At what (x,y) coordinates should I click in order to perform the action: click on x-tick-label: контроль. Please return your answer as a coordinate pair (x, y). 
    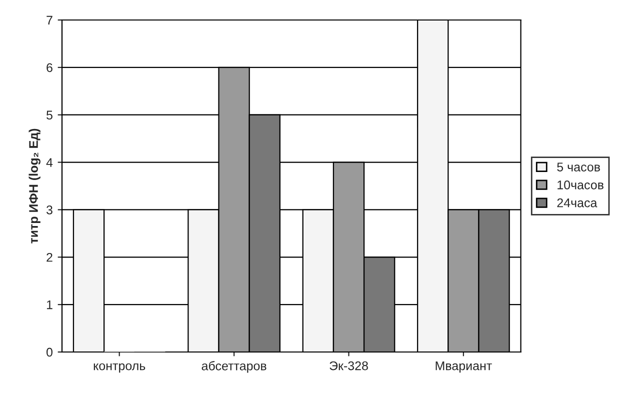
    Looking at the image, I should click on (120, 368).